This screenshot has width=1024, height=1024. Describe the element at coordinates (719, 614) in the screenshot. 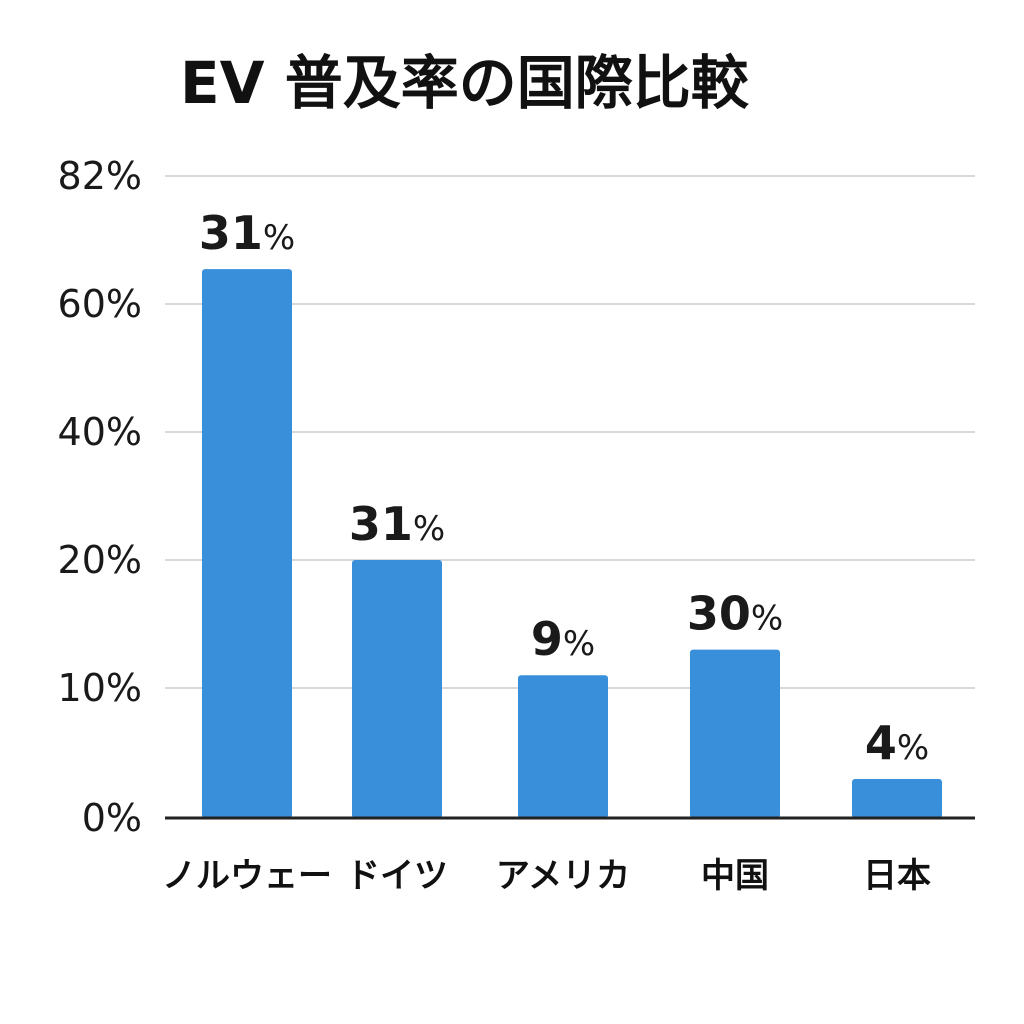

I see `bar-value-number: 30` at that location.